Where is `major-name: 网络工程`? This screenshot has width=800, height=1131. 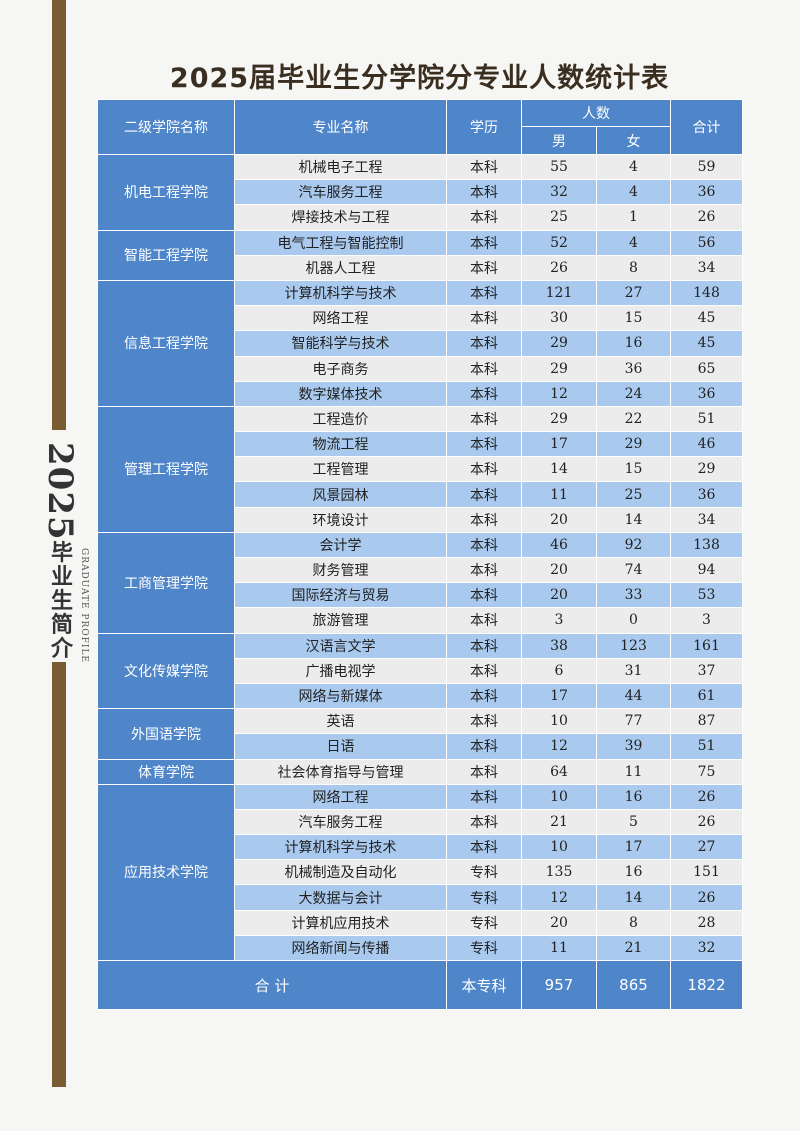
major-name: 网络工程 is located at coordinates (340, 796).